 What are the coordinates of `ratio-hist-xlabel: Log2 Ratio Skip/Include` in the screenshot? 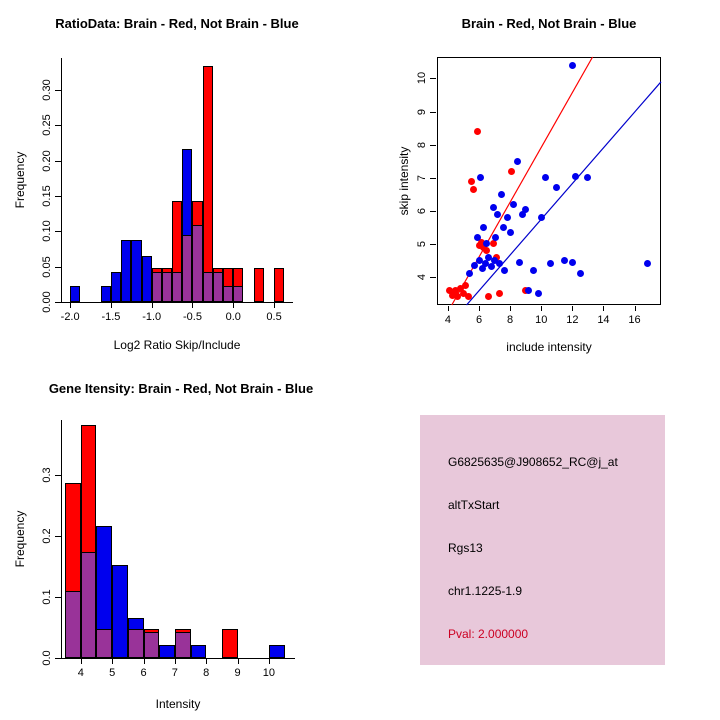 It's located at (177, 345).